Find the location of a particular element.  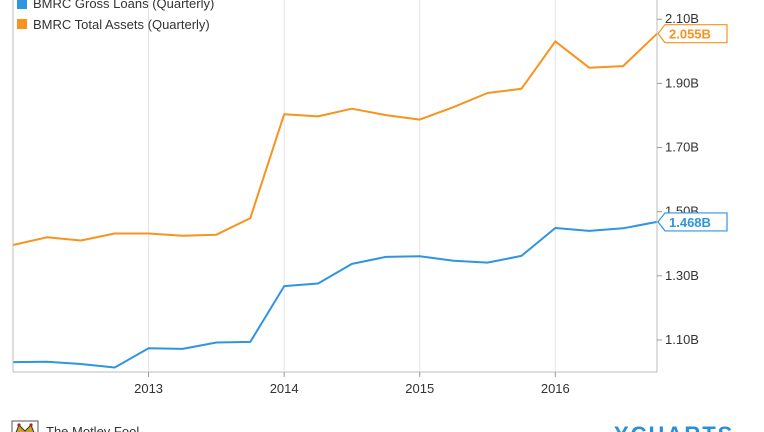

x-axis: 2013 2014 2015 2016 is located at coordinates (352, 384).